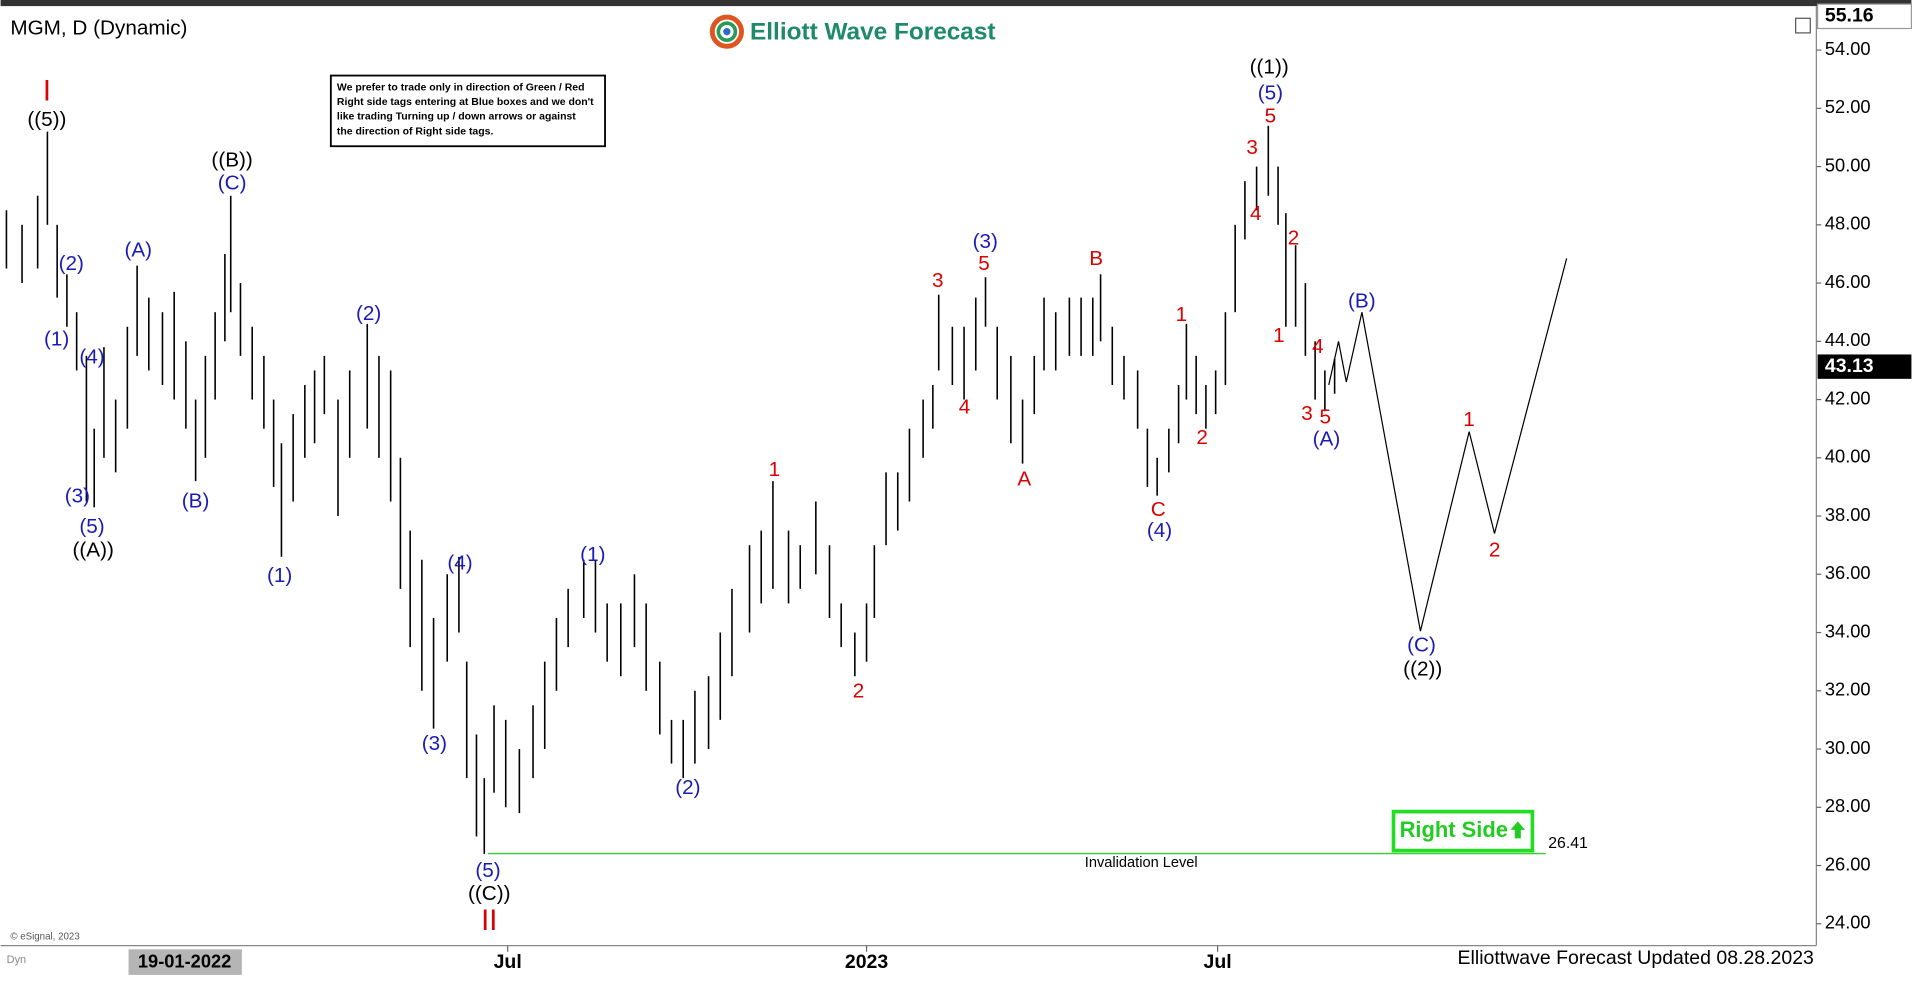  I want to click on y-tick-label: 32.00, so click(1848, 689).